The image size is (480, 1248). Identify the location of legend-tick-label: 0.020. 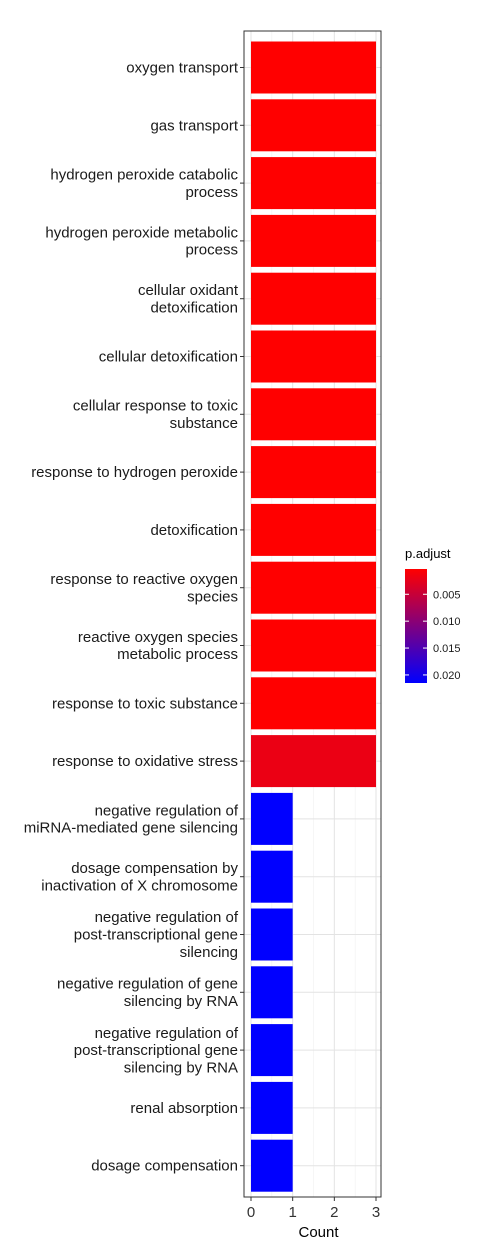
(447, 676).